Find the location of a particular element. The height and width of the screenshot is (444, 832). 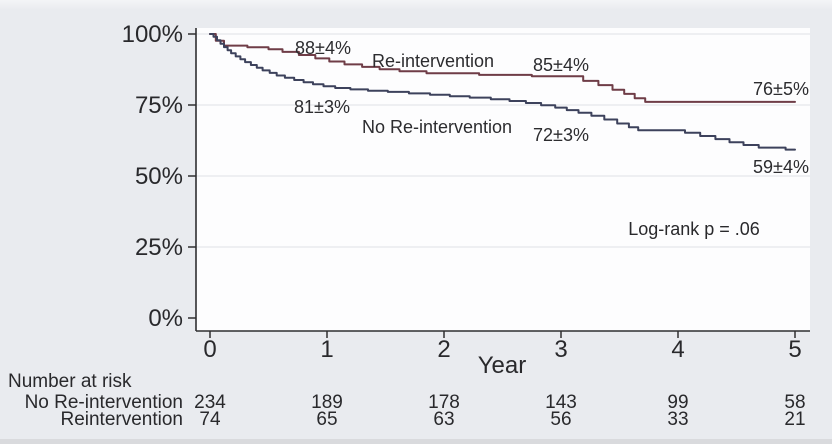

y-tick-label: 0% is located at coordinates (165, 318).